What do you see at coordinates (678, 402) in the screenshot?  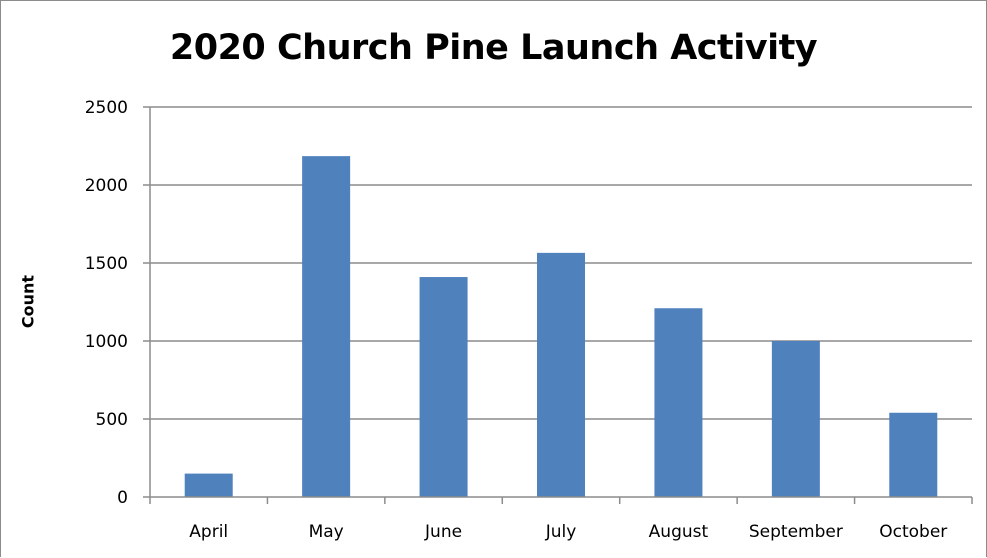 I see `bar-august` at bounding box center [678, 402].